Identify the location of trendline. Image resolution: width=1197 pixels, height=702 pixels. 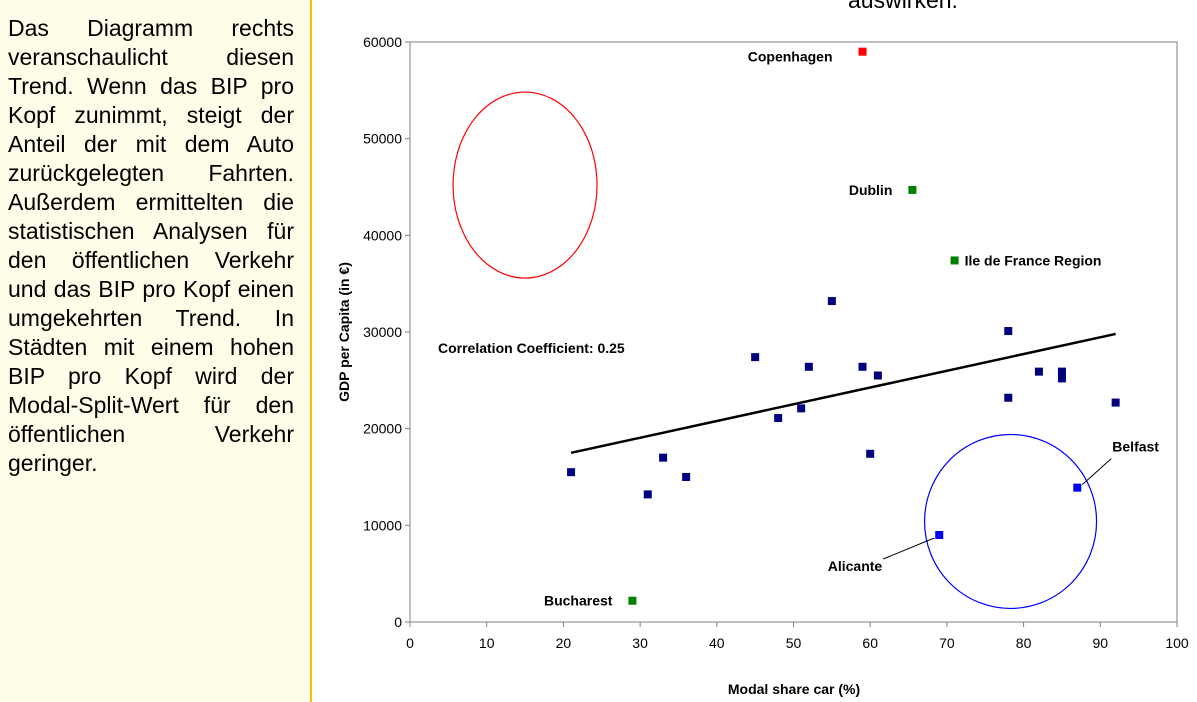
(843, 393).